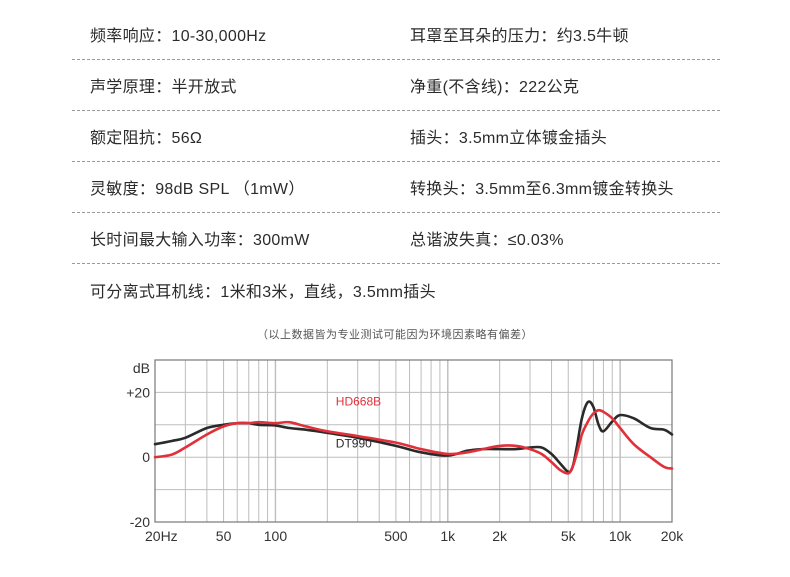  What do you see at coordinates (163, 87) in the screenshot?
I see `spec-acoustic-principle: 声学原理：半开放式` at bounding box center [163, 87].